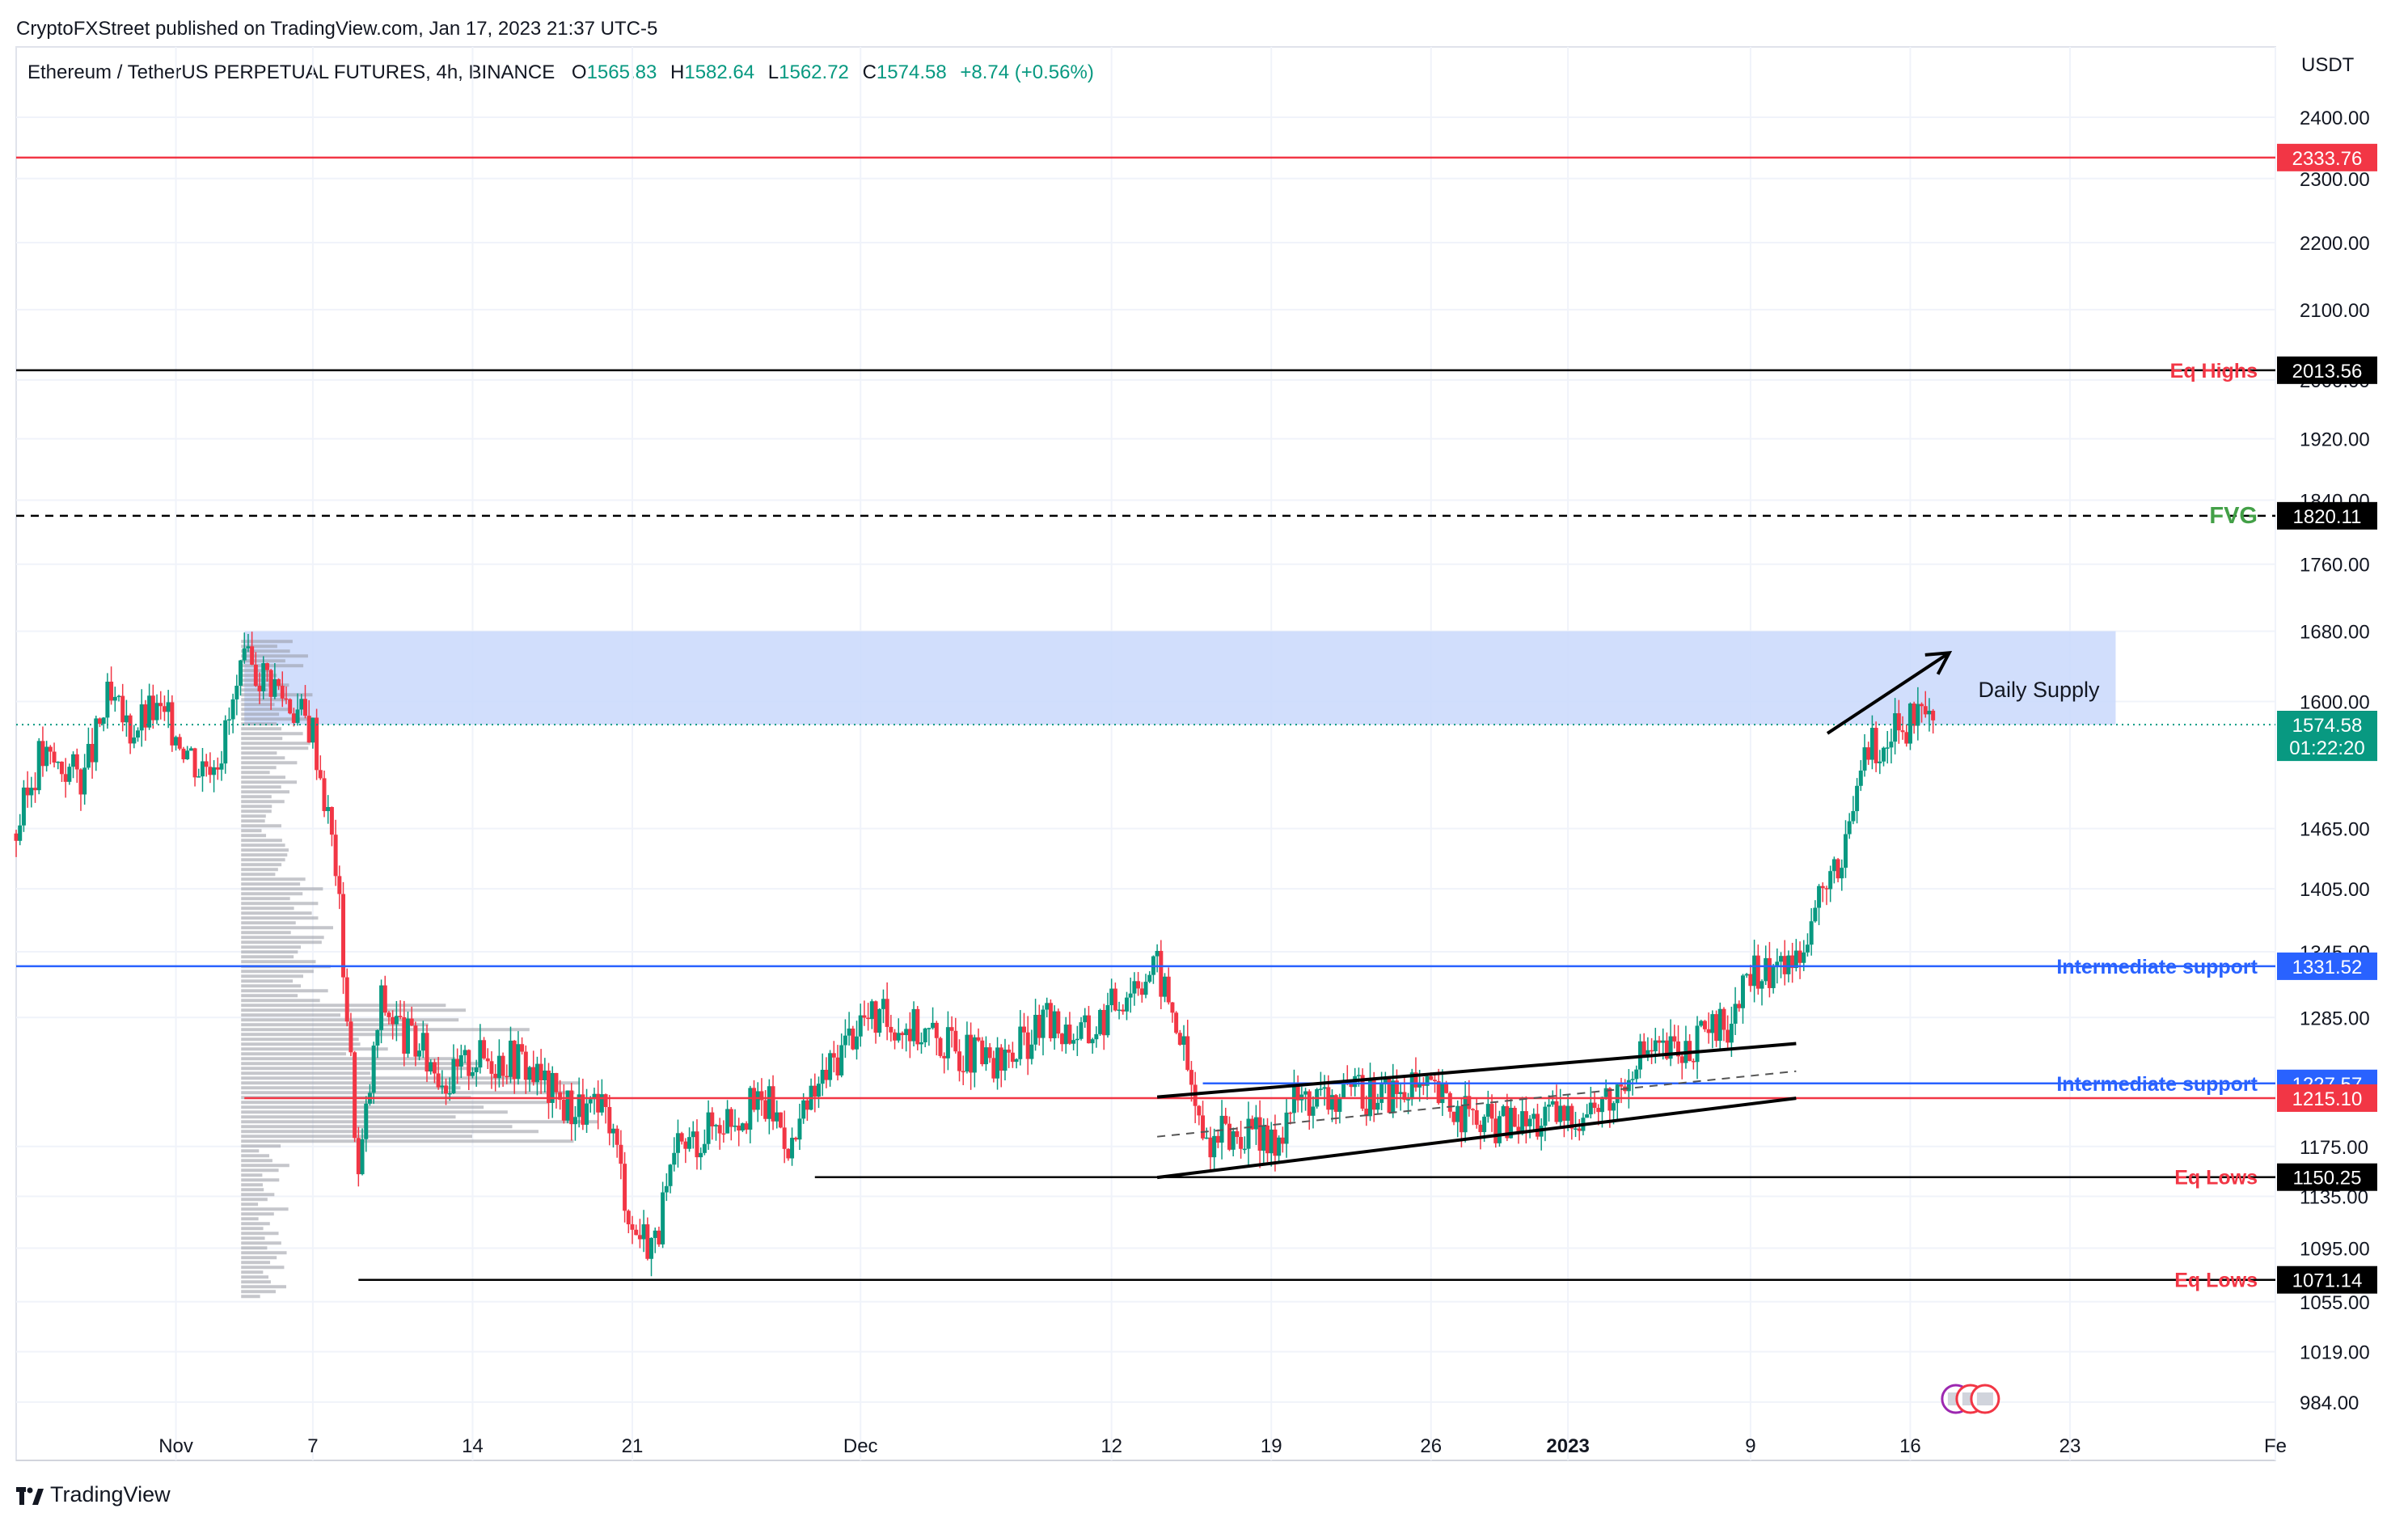 The width and height of the screenshot is (2408, 1517). What do you see at coordinates (1222, 1446) in the screenshot?
I see `time-axis: Nov 7 14 21 Dec 12 19 26 2023 9 16 23 Fe` at bounding box center [1222, 1446].